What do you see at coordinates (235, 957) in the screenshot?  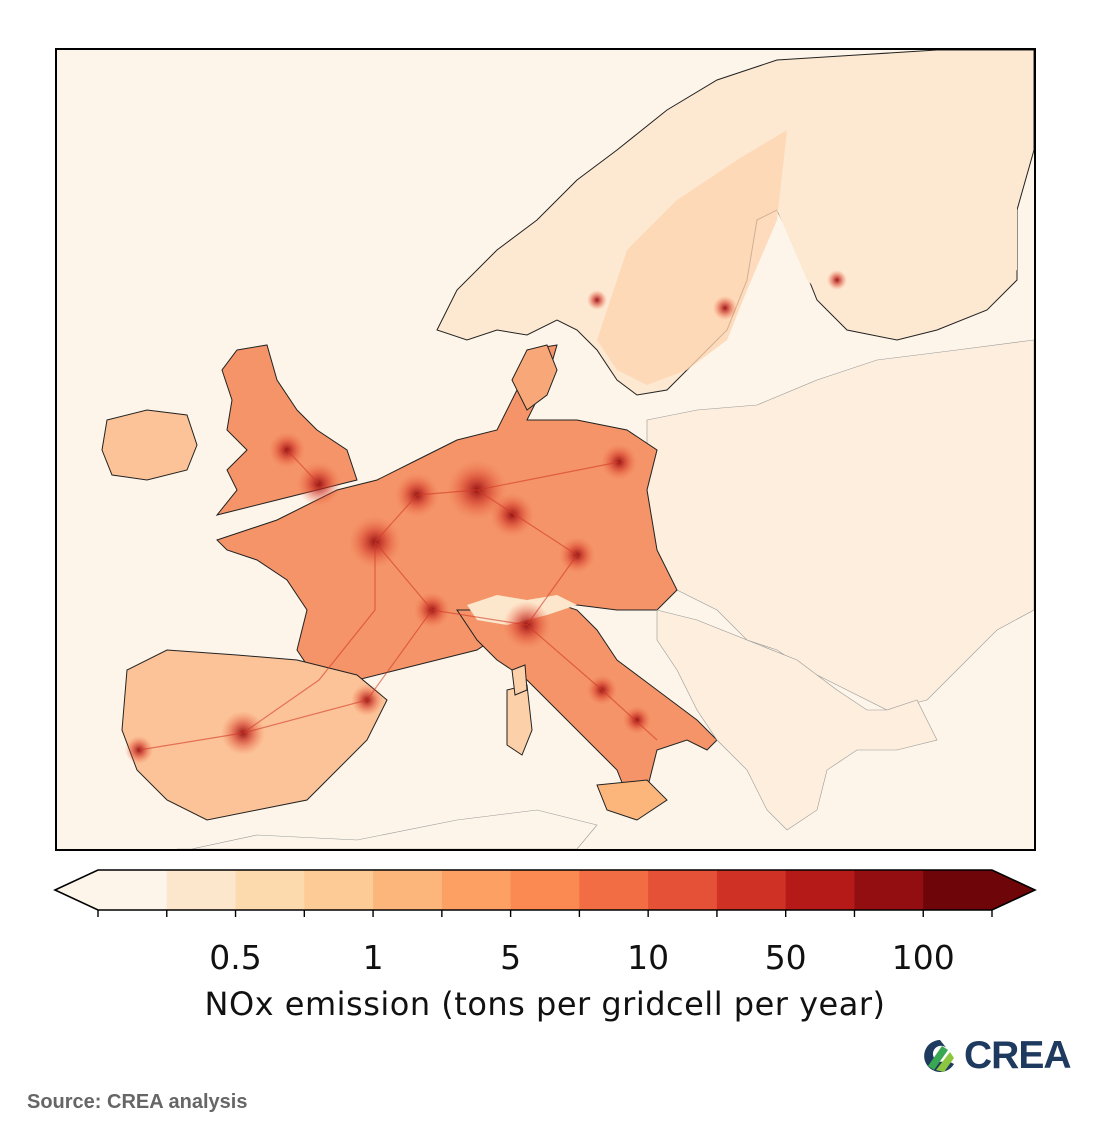 I see `colorbar-tick-label: 0.5` at bounding box center [235, 957].